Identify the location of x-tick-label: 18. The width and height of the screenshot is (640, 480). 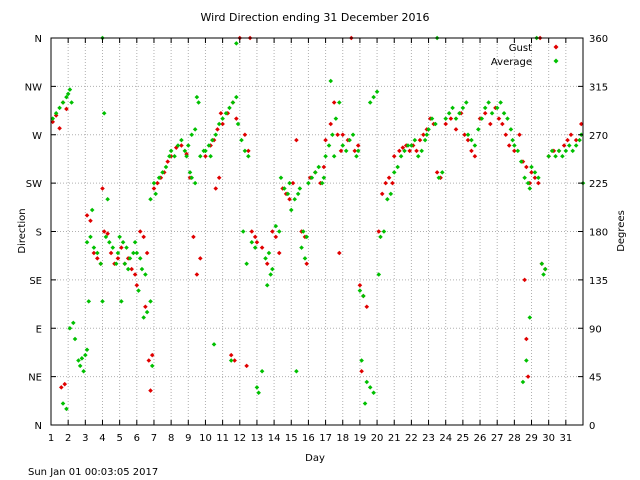
(342, 438).